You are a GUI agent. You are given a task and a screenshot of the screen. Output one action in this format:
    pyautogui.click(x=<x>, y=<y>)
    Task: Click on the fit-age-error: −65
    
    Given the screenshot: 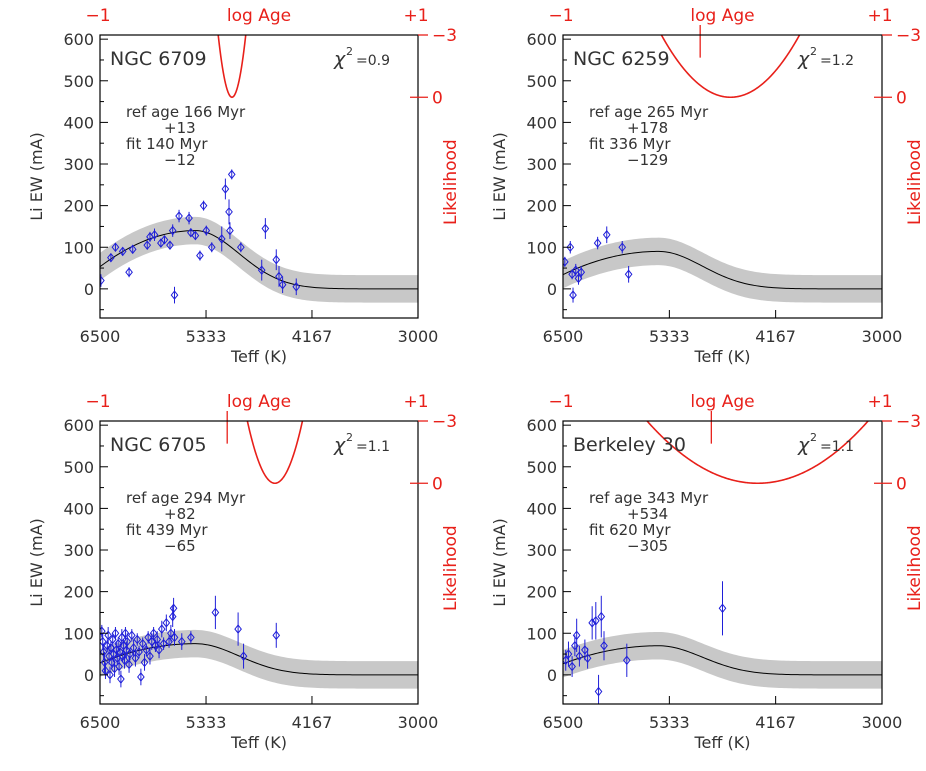 What is the action you would take?
    pyautogui.click(x=180, y=546)
    